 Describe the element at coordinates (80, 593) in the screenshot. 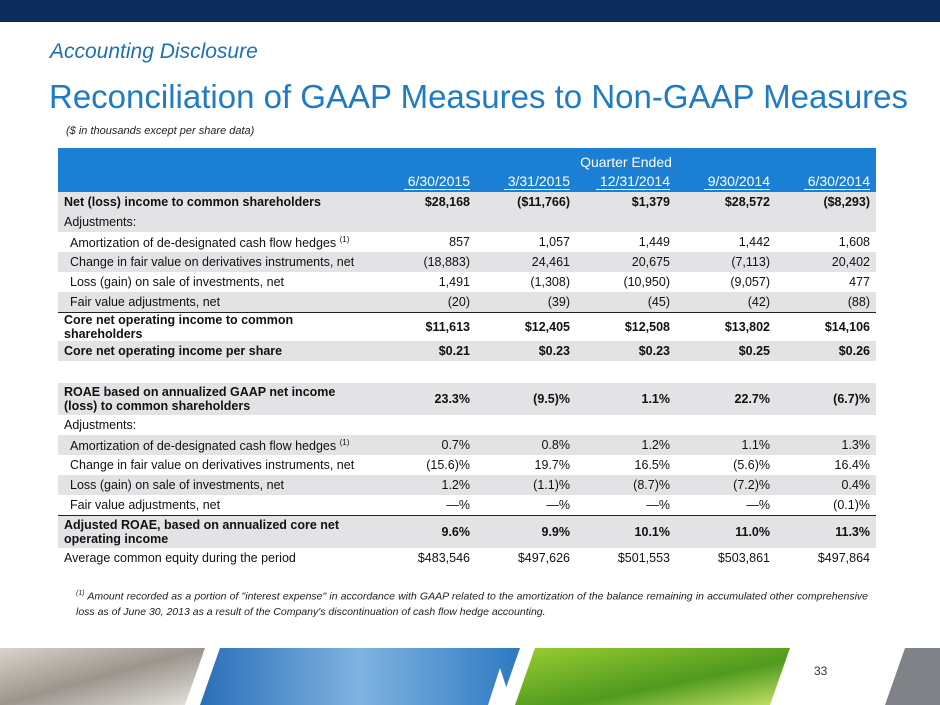

I see `footnote-marker: (1)` at that location.